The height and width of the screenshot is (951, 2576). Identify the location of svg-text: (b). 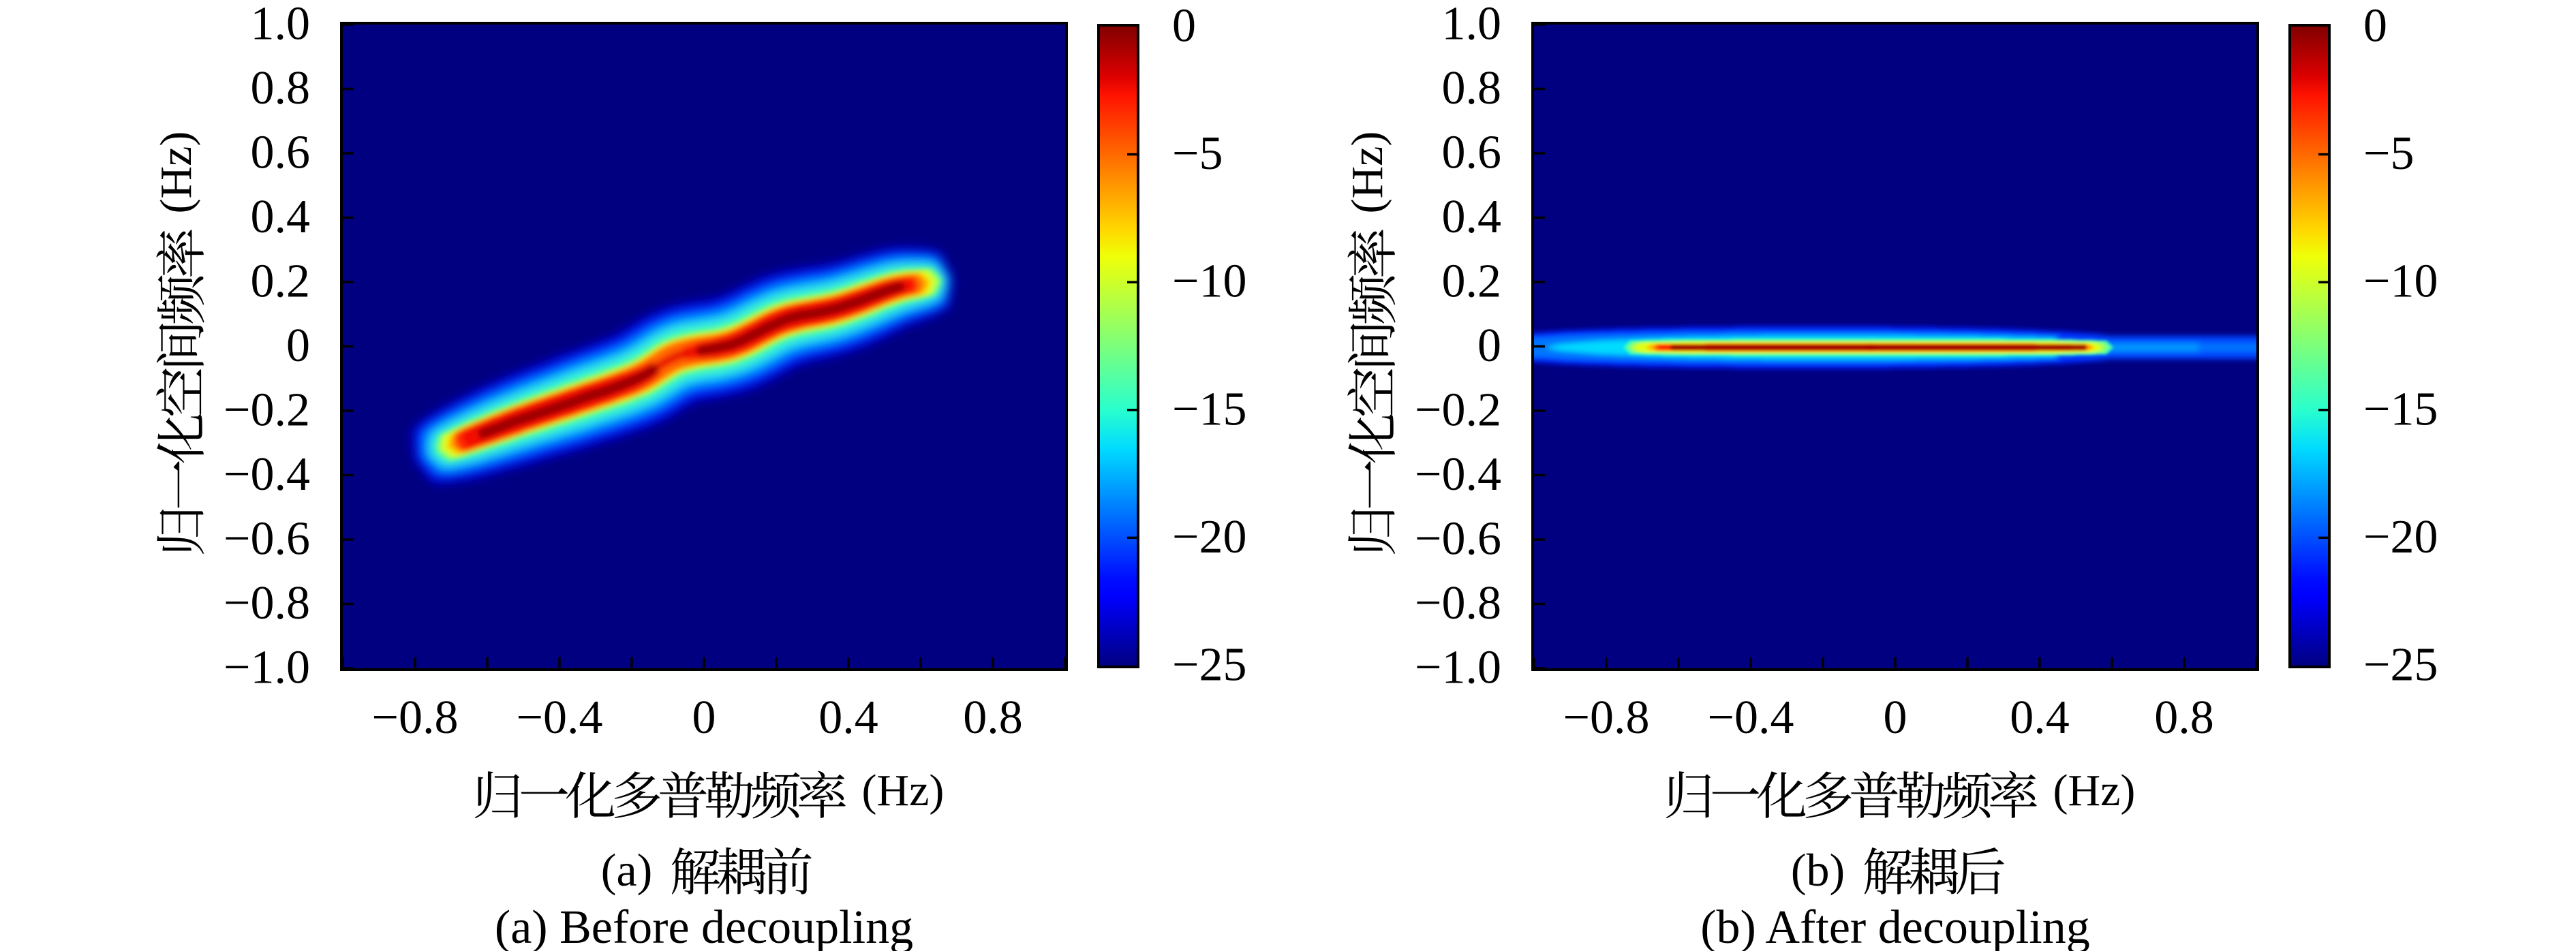
(1818, 870).